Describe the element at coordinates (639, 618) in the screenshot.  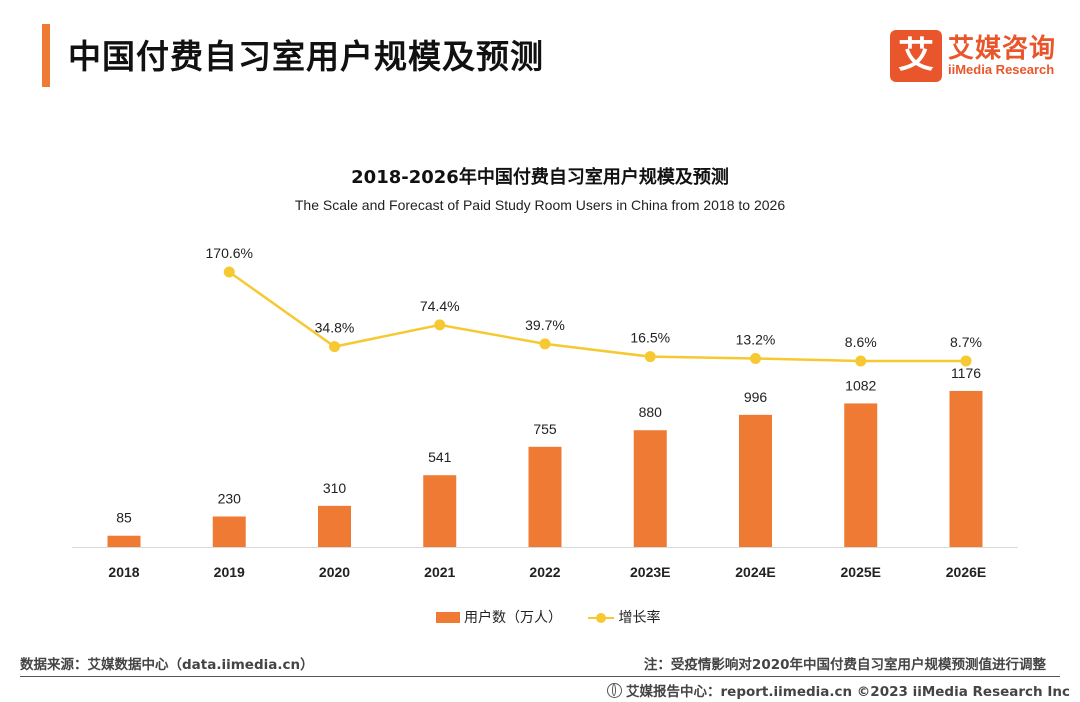
I see `legend-growth-label: 增长率` at that location.